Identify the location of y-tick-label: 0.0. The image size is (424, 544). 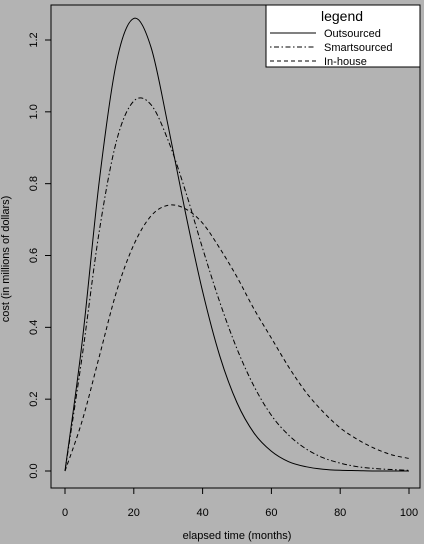
(34, 470).